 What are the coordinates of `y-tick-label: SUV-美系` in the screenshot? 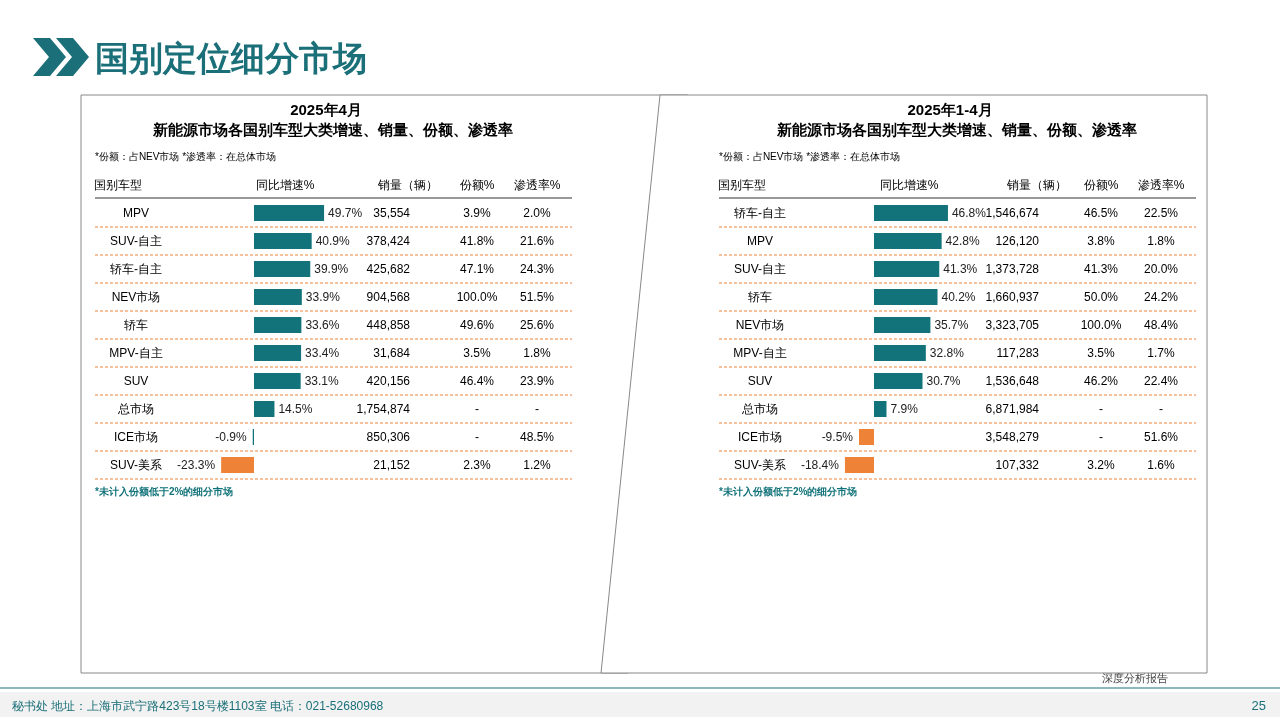 It's located at (760, 465).